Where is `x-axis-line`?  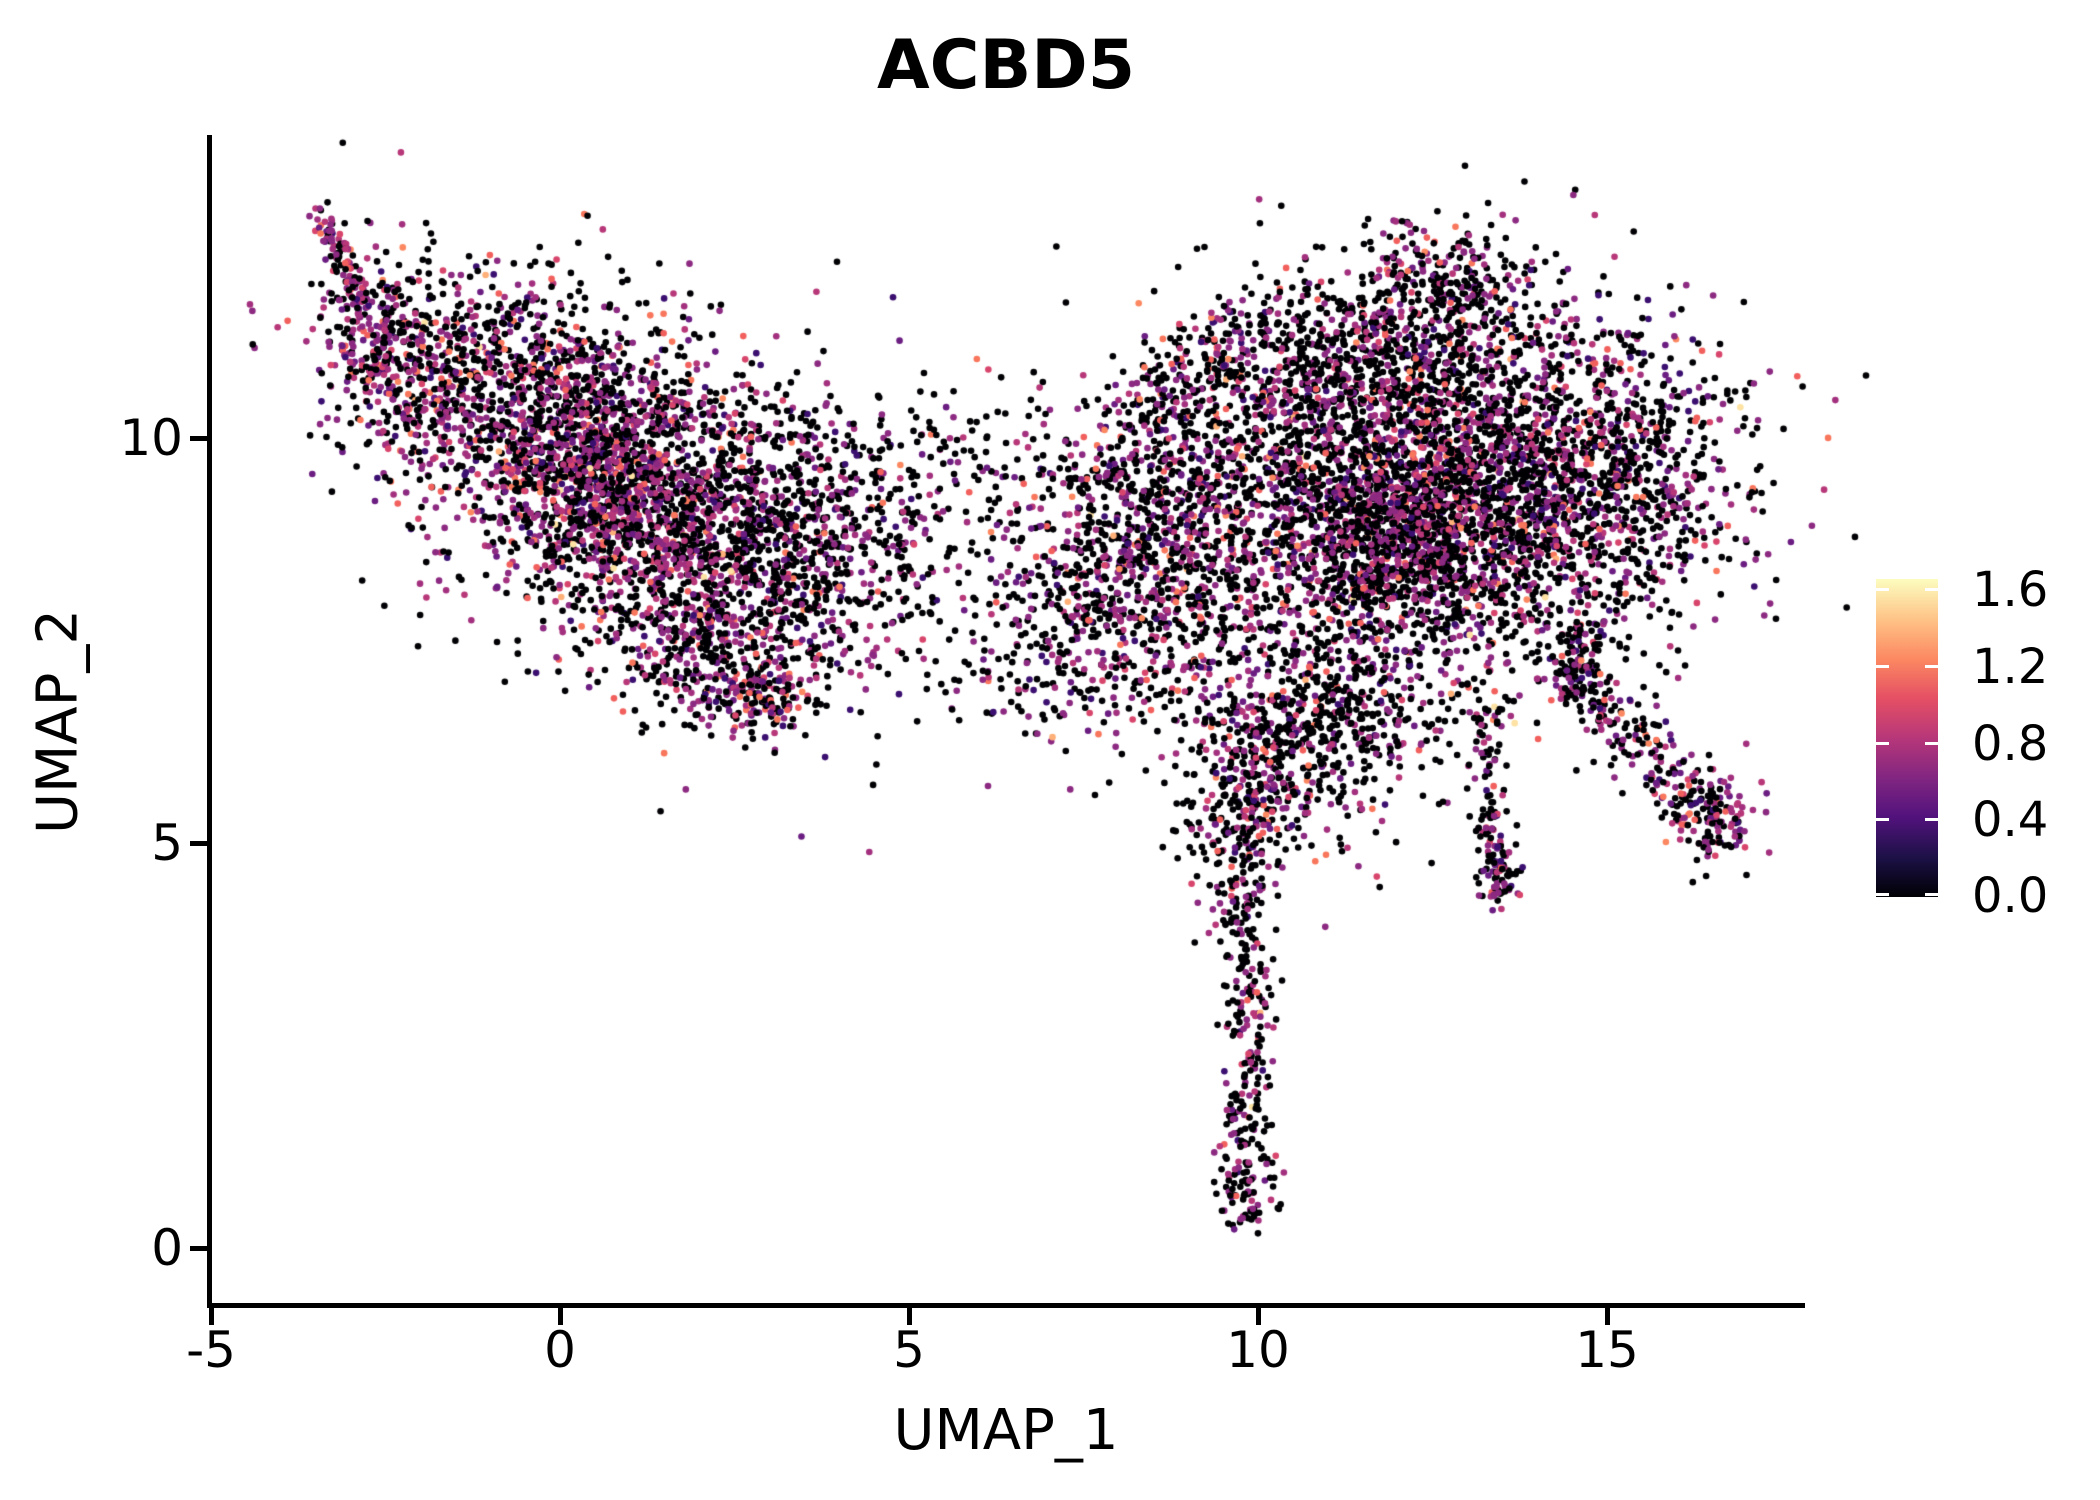 x-axis-line is located at coordinates (1006, 1305).